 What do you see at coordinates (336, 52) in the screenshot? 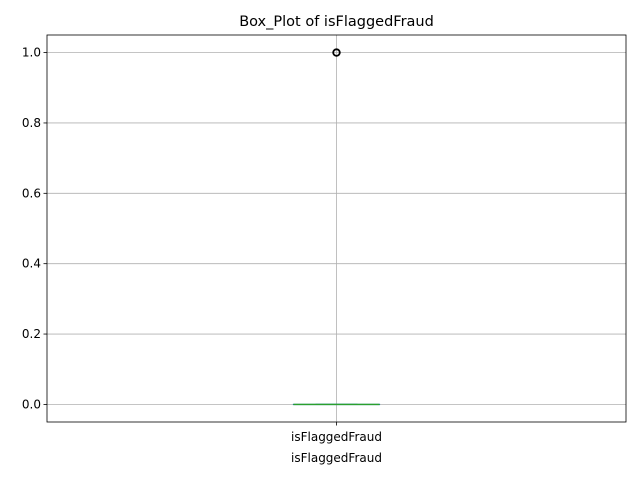
I see `outlier-point` at bounding box center [336, 52].